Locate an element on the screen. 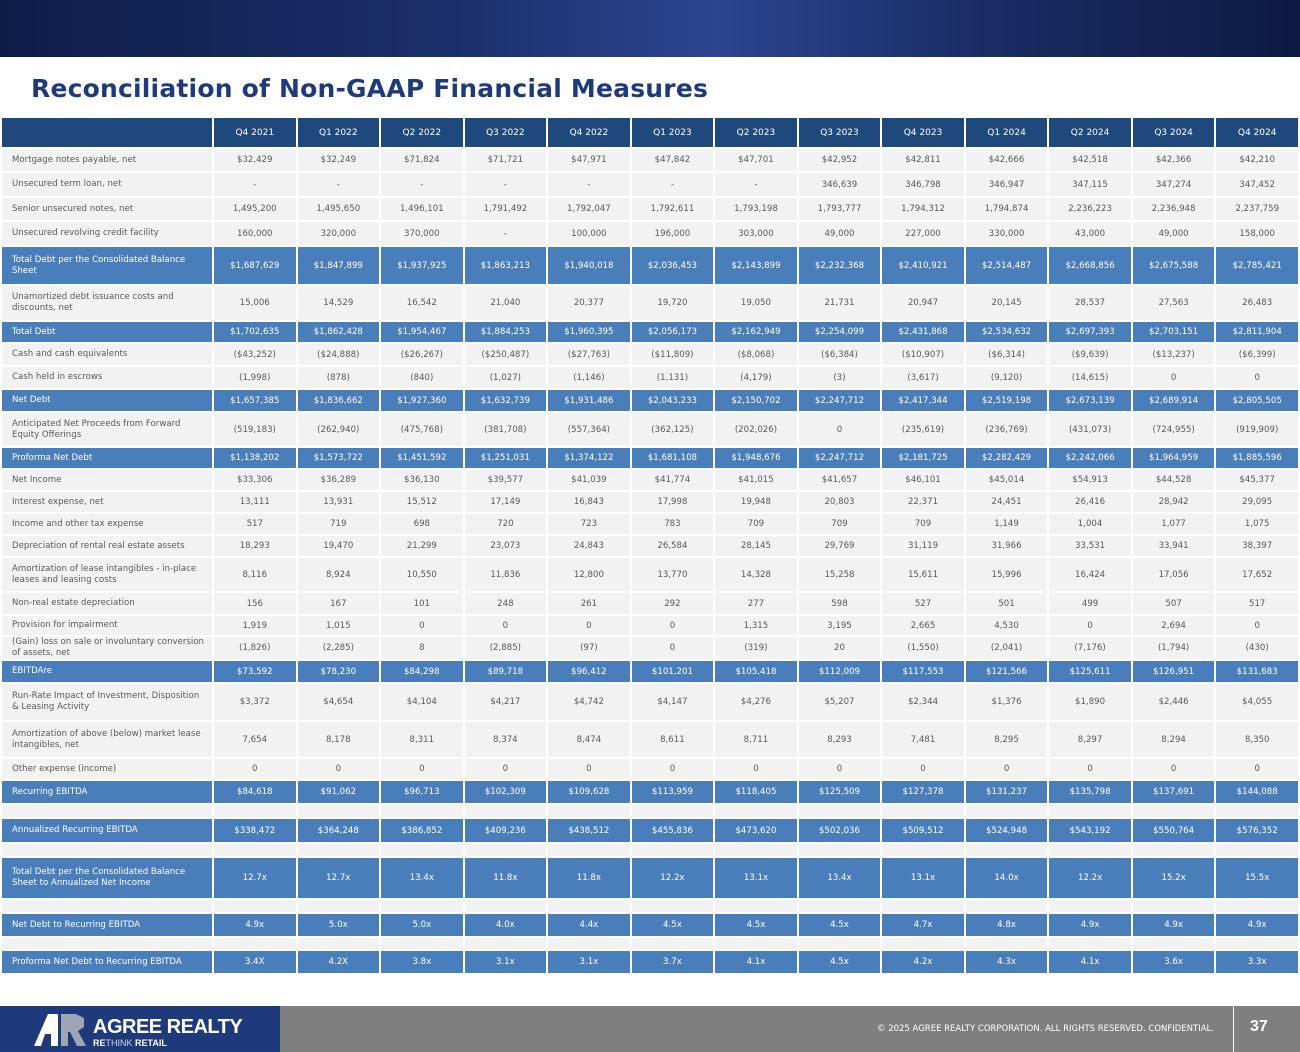 This screenshot has height=1052, width=1300. value-cell: $71,824 is located at coordinates (422, 160).